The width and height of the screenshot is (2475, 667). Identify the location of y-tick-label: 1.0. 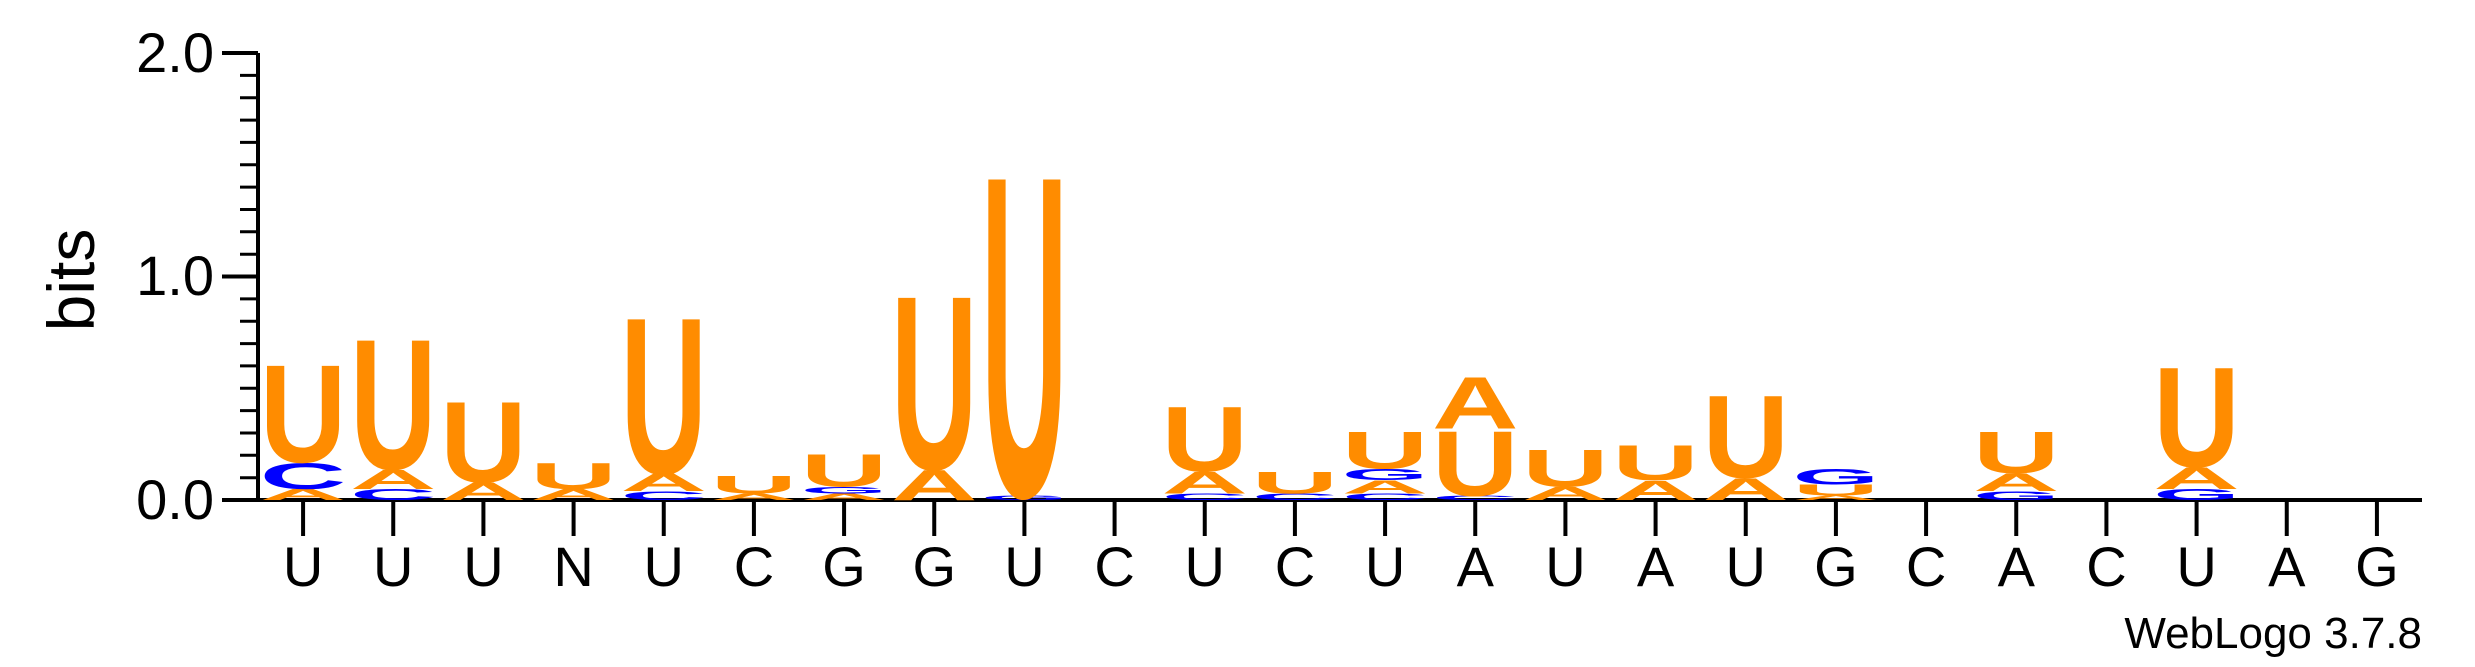
(175, 275).